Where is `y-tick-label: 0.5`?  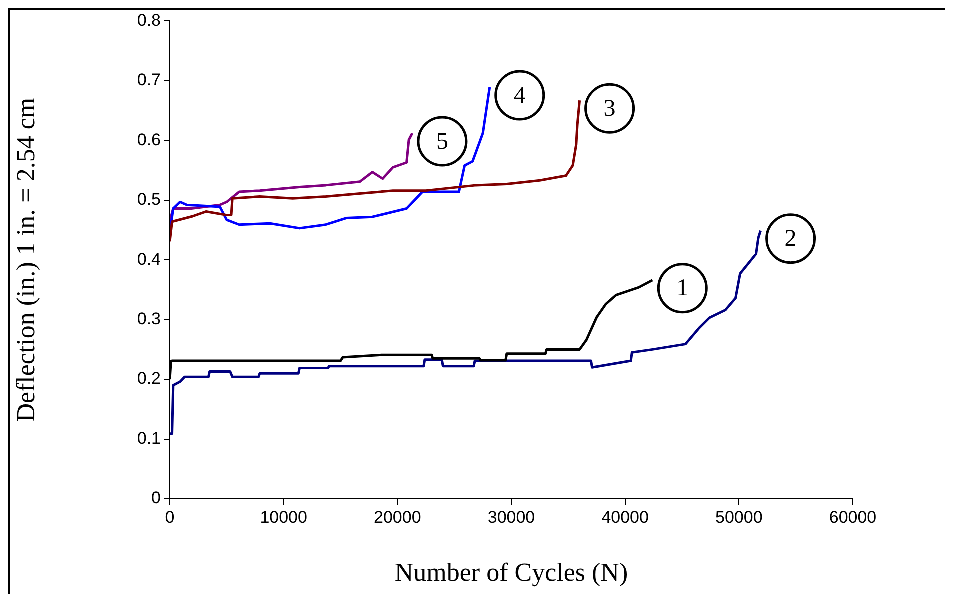
y-tick-label: 0.5 is located at coordinates (149, 200).